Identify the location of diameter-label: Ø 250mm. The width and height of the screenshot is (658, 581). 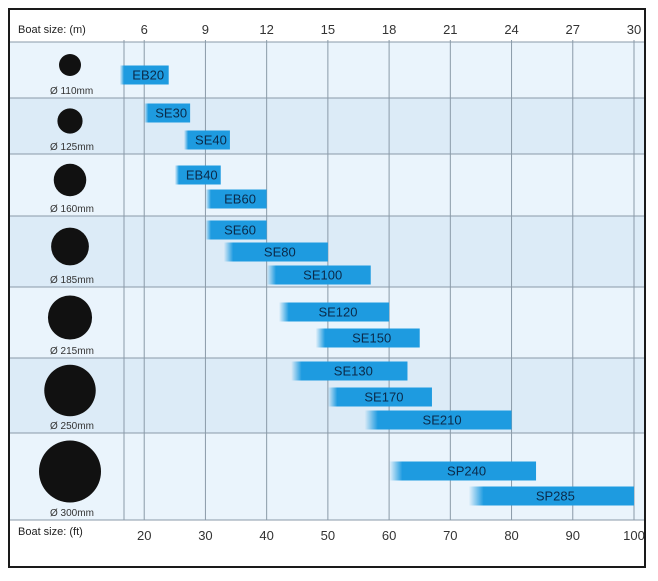
(72, 426).